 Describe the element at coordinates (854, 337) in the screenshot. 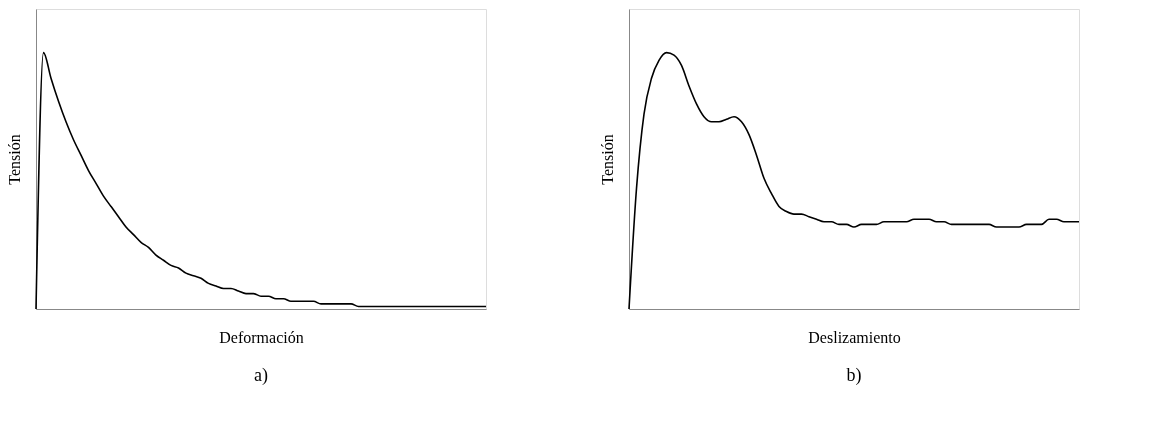

I see `x-axis-title: Deslizamiento` at that location.